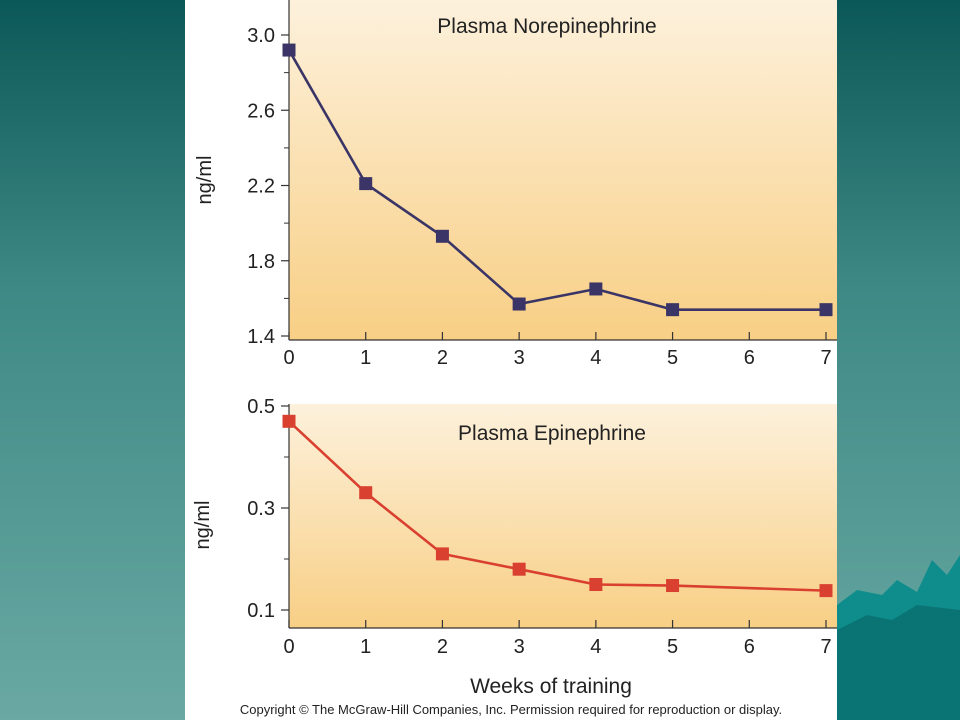 The image size is (960, 720). Describe the element at coordinates (519, 358) in the screenshot. I see `x-tick-label-norepinephrine: 3` at that location.